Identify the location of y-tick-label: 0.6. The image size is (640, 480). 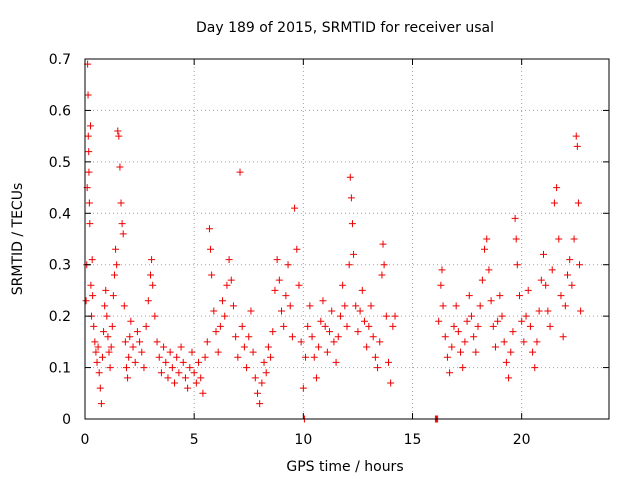
(60, 111).